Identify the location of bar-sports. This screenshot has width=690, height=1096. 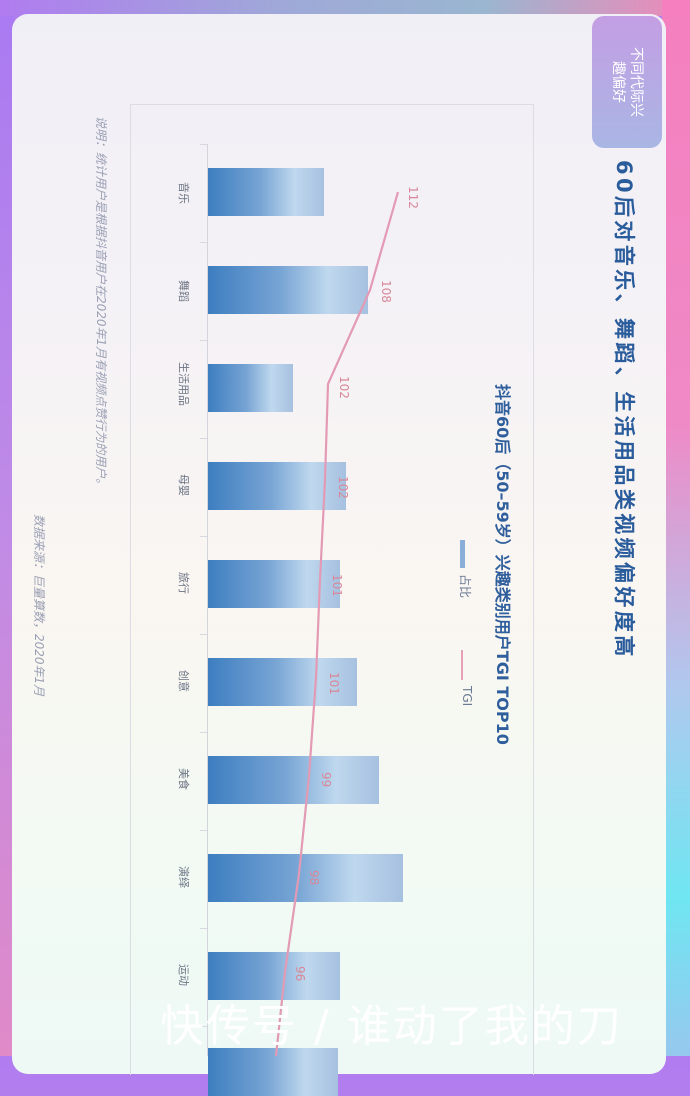
(274, 976).